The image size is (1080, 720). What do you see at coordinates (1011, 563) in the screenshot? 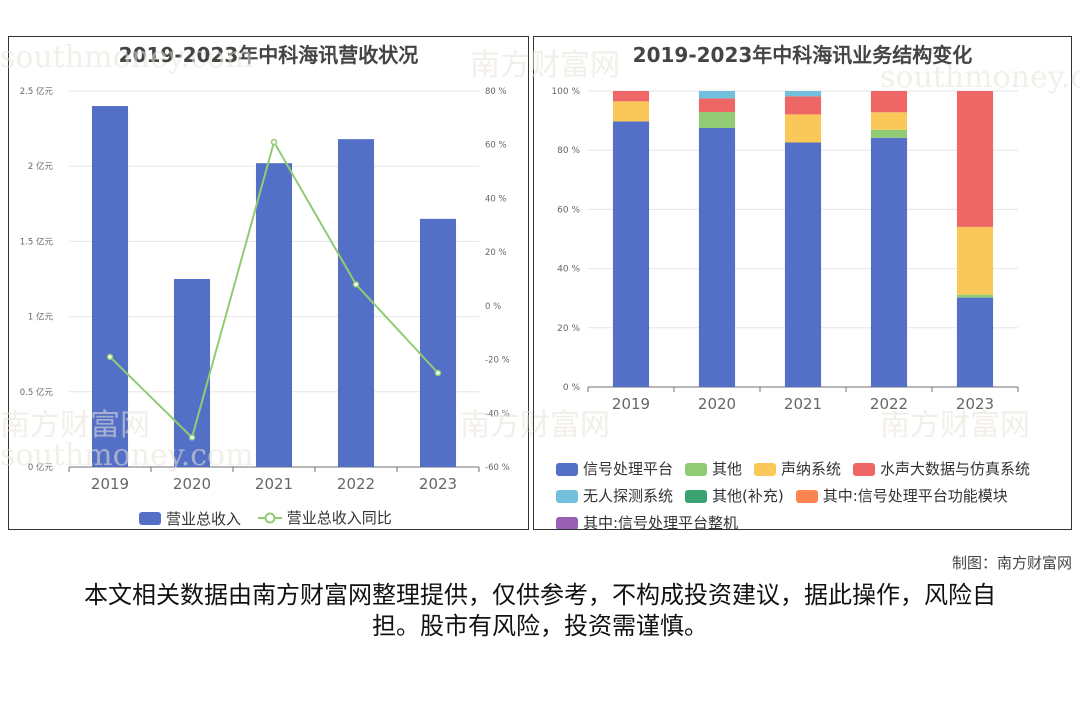
I see `chart-credit: 制图：南方财富网` at bounding box center [1011, 563].